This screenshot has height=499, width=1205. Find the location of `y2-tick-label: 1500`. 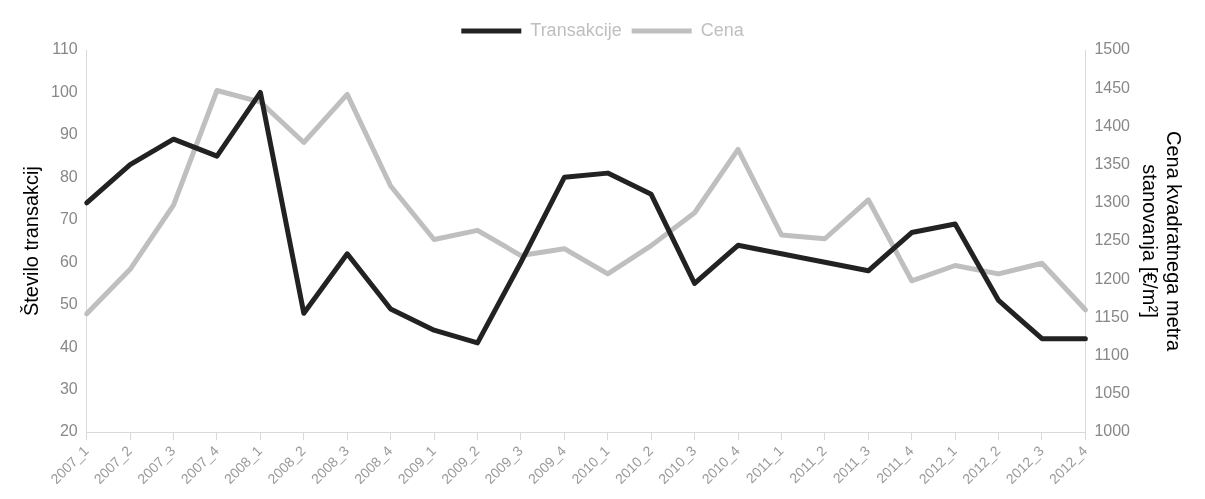

y2-tick-label: 1500 is located at coordinates (1112, 49).